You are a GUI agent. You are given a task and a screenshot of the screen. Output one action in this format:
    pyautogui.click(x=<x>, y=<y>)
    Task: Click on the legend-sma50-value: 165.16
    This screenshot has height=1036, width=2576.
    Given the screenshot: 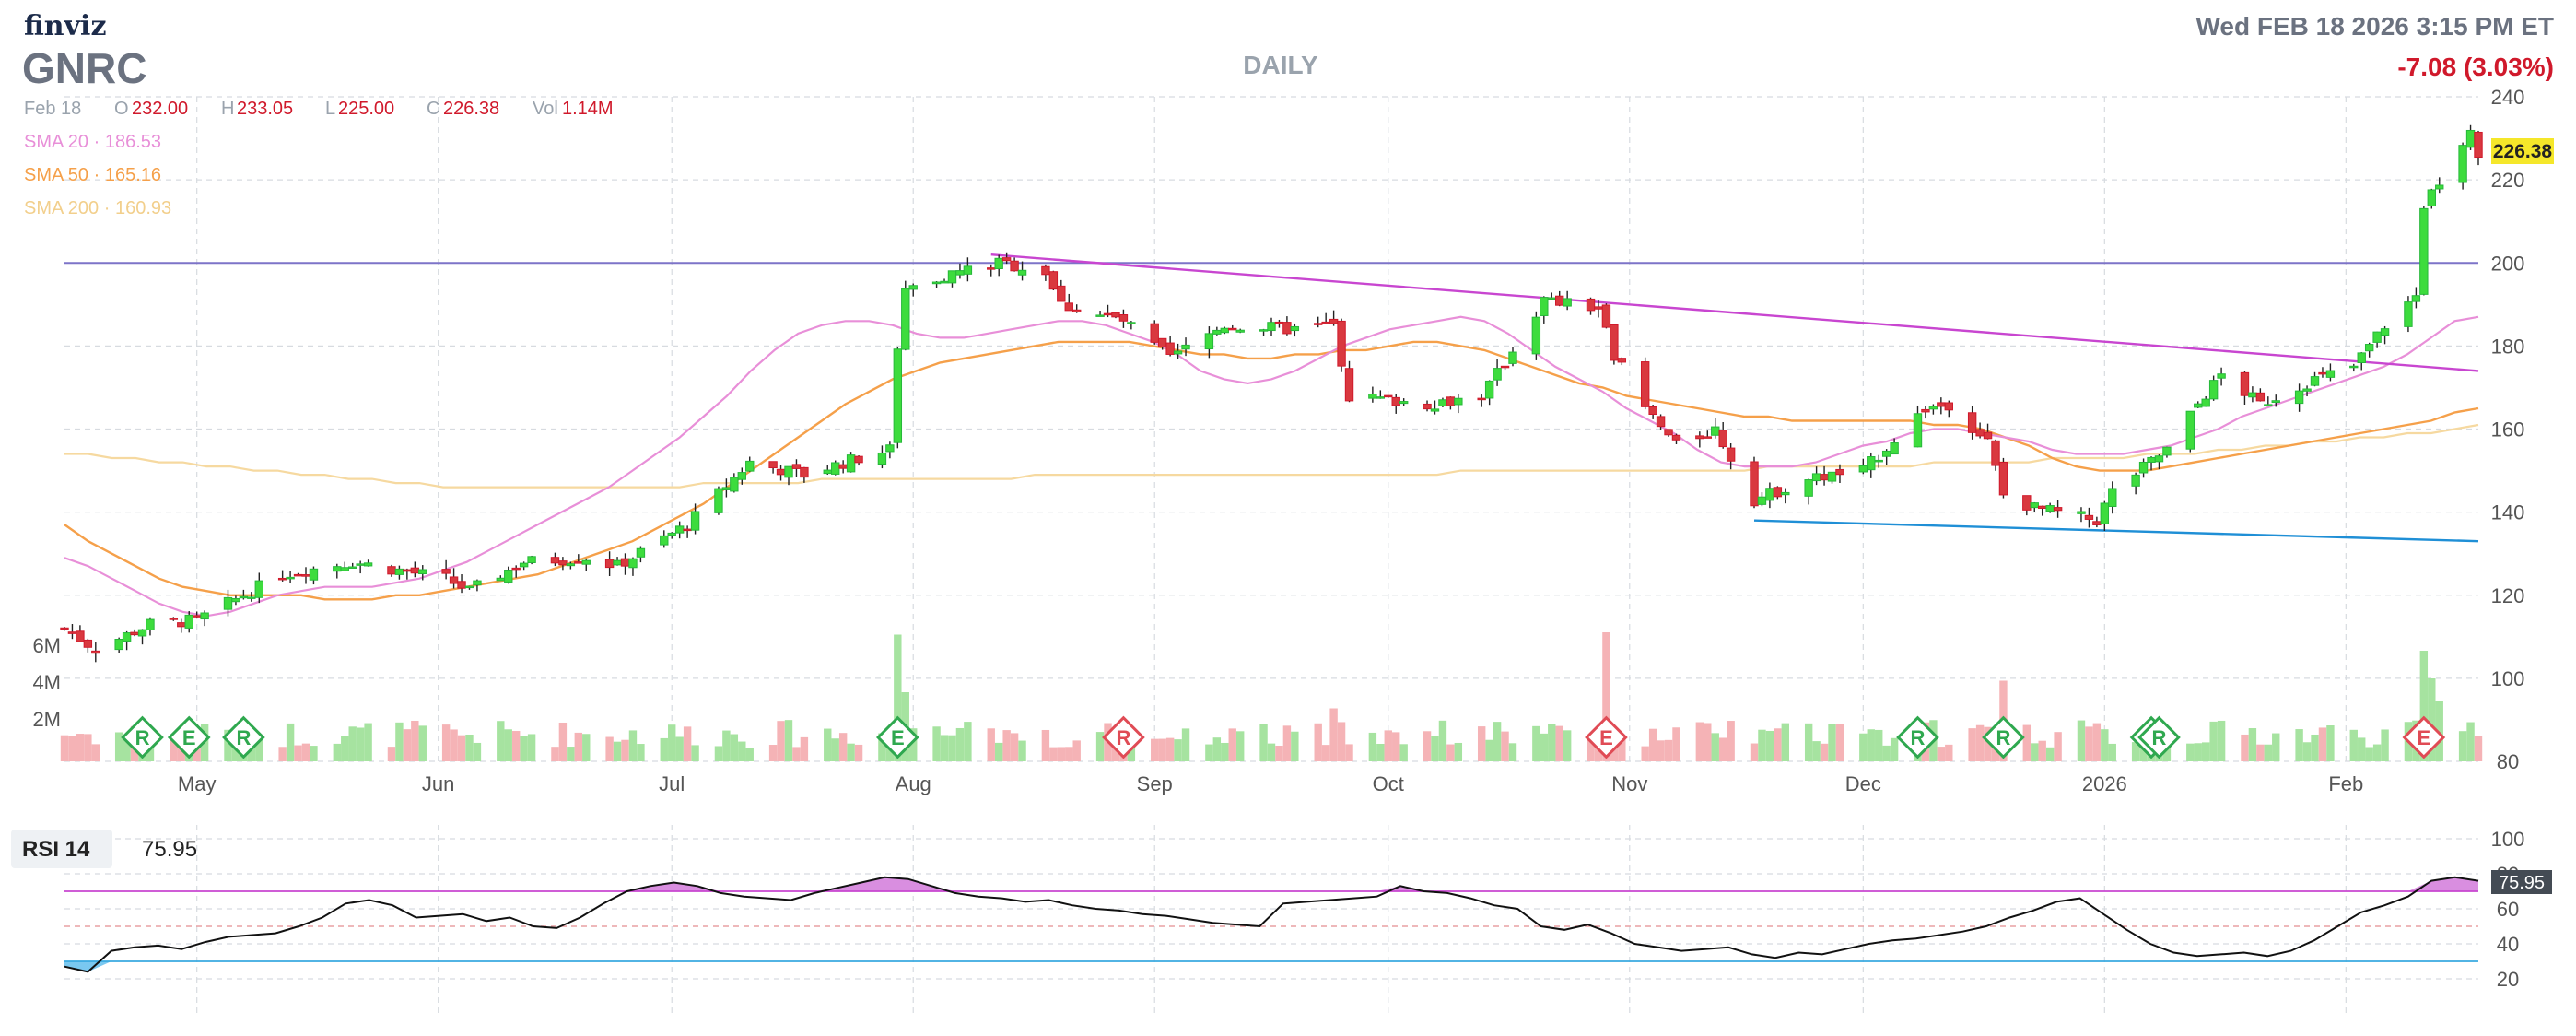 What is the action you would take?
    pyautogui.click(x=133, y=175)
    